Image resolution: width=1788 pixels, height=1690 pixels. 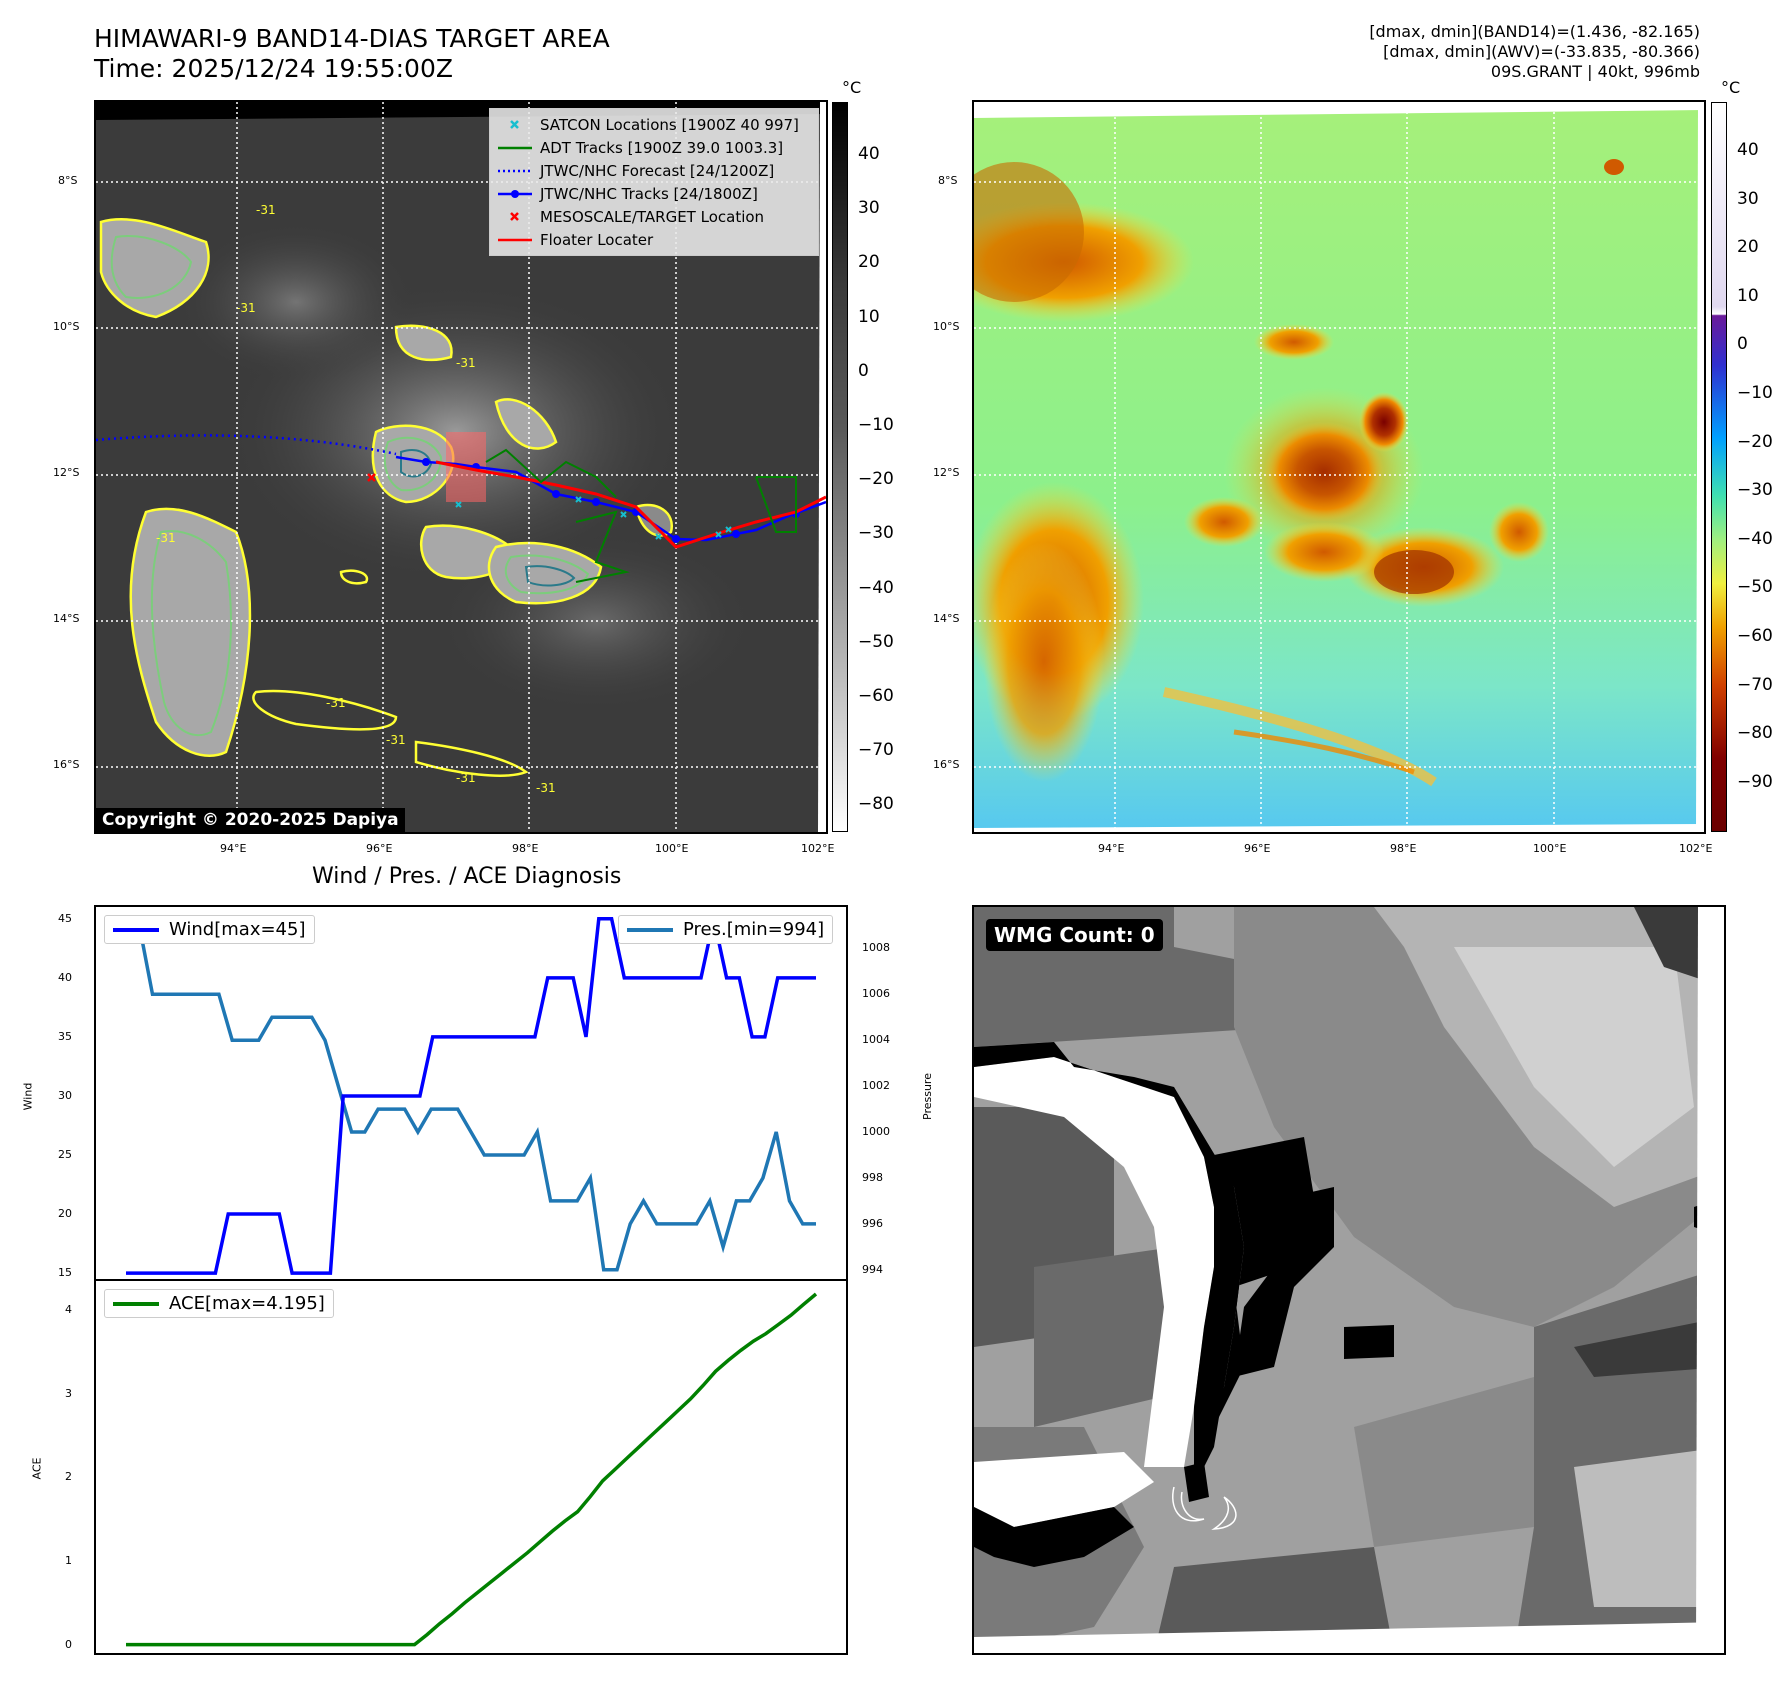 What do you see at coordinates (876, 994) in the screenshot?
I see `pressure-tick-label: 1006` at bounding box center [876, 994].